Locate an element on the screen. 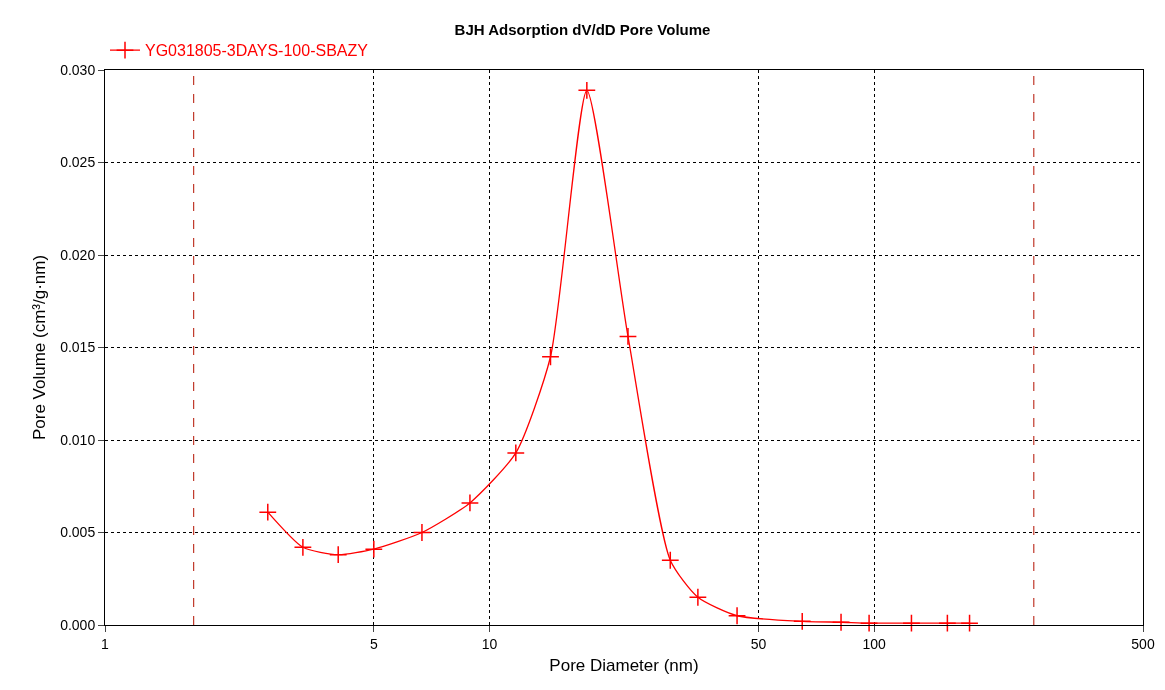  x-tick-label: 5 is located at coordinates (373, 643).